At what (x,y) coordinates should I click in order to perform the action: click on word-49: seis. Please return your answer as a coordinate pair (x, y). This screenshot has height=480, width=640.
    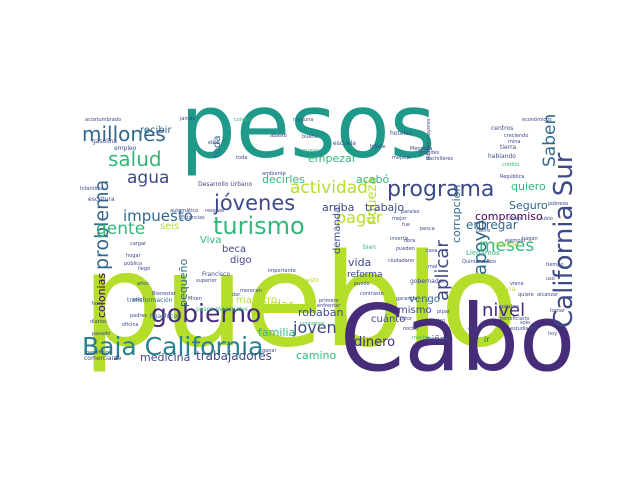
    Looking at the image, I should click on (169, 226).